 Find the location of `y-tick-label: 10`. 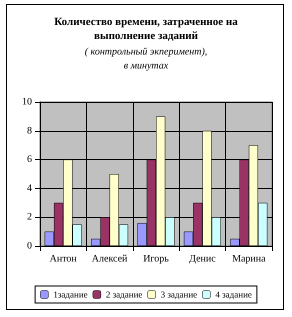

y-tick-label: 10 is located at coordinates (27, 102).